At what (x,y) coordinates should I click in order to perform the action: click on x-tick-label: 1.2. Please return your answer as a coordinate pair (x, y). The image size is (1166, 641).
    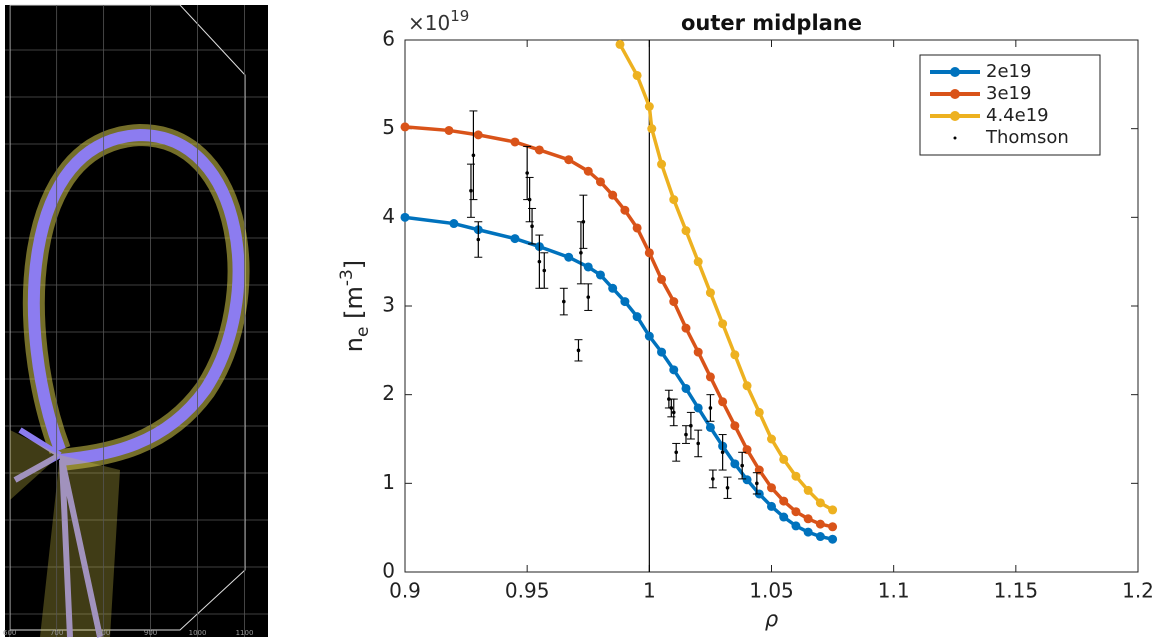
    Looking at the image, I should click on (1138, 591).